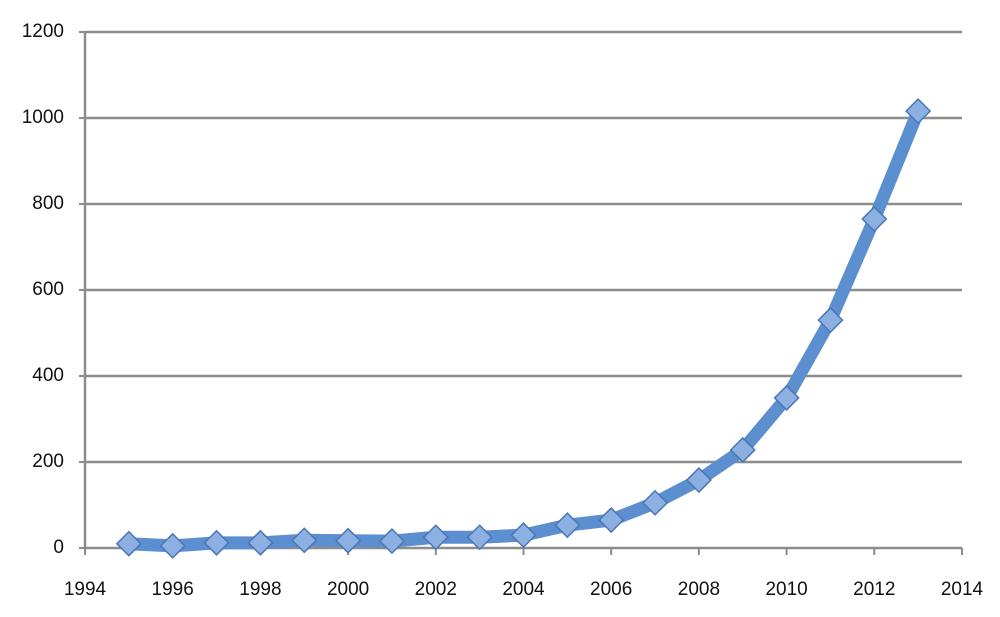  What do you see at coordinates (699, 589) in the screenshot?
I see `x-tick-label: 2008` at bounding box center [699, 589].